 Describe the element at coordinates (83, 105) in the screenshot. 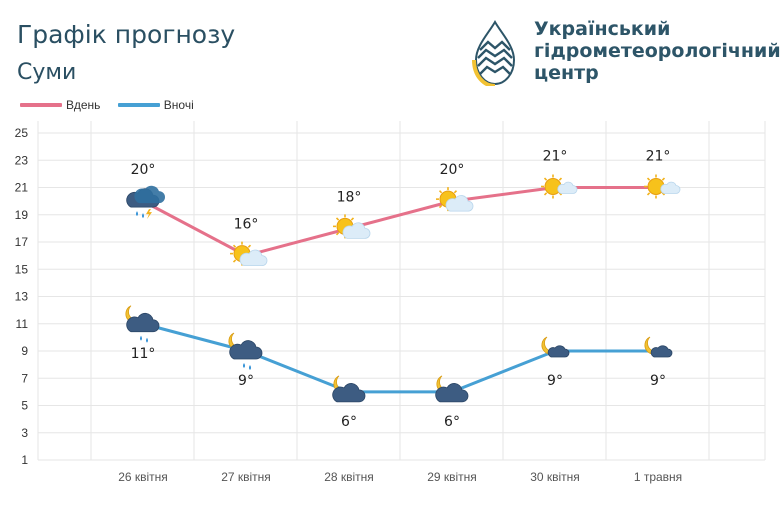

I see `legend-label-day: Вдень` at that location.